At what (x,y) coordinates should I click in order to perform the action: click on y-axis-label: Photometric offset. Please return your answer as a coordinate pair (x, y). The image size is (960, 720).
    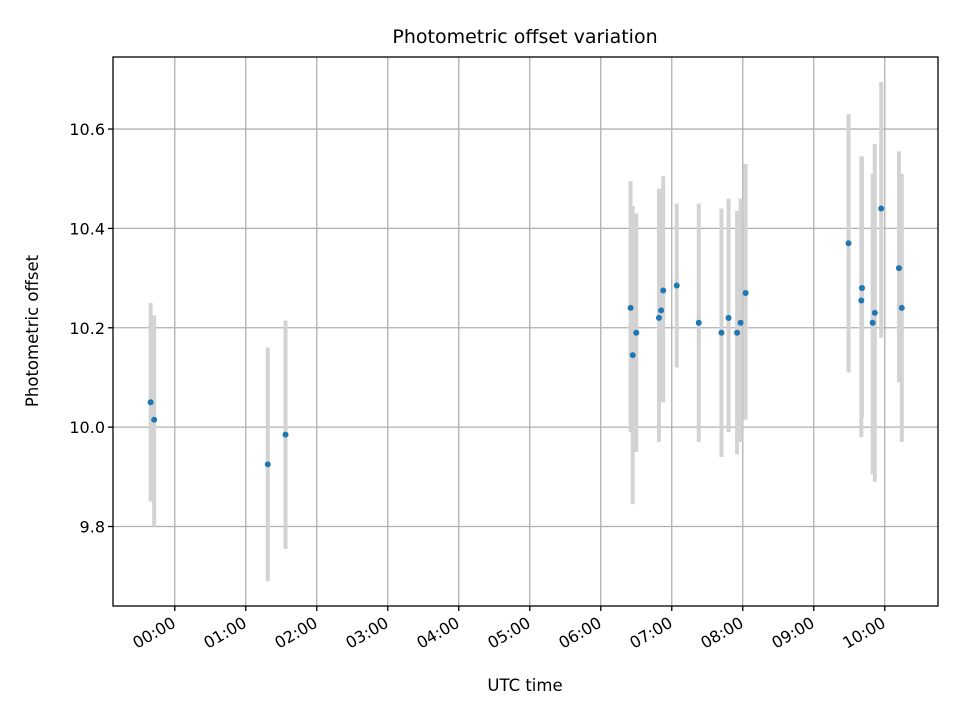
    Looking at the image, I should click on (32, 330).